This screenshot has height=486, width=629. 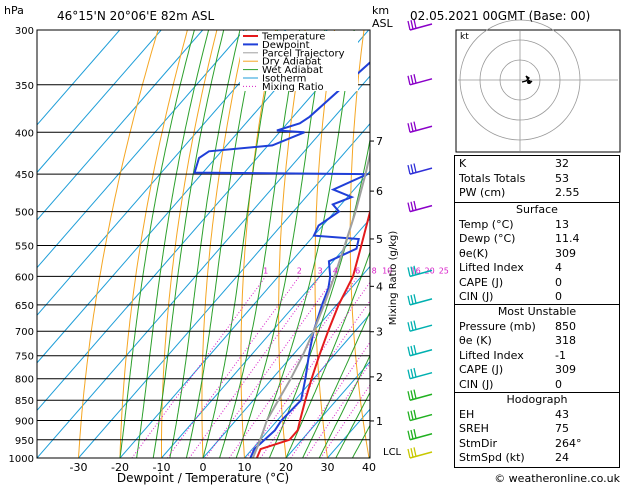 What do you see at coordinates (475, 340) in the screenshot?
I see `mu-label: θe (K)` at bounding box center [475, 340].